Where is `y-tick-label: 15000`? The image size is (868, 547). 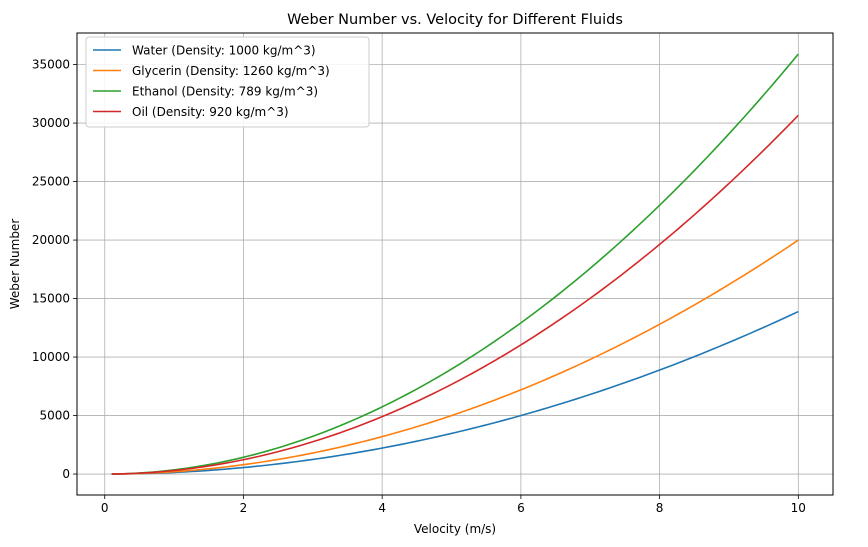 y-tick-label: 15000 is located at coordinates (51, 299).